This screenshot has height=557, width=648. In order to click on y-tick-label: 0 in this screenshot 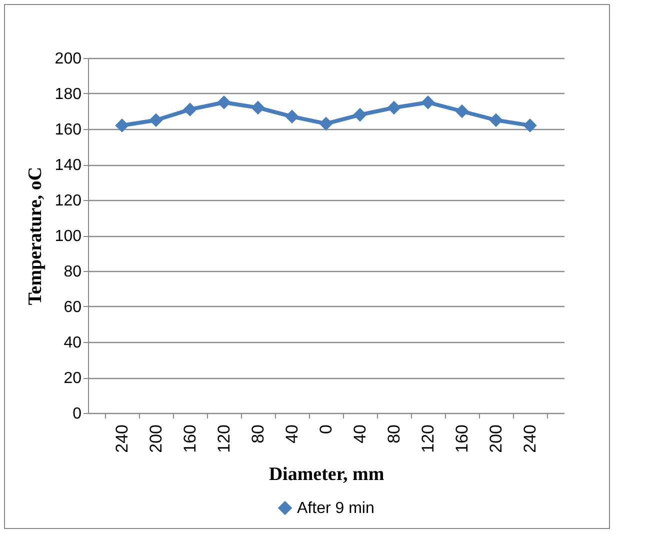, I will do `click(77, 414)`.